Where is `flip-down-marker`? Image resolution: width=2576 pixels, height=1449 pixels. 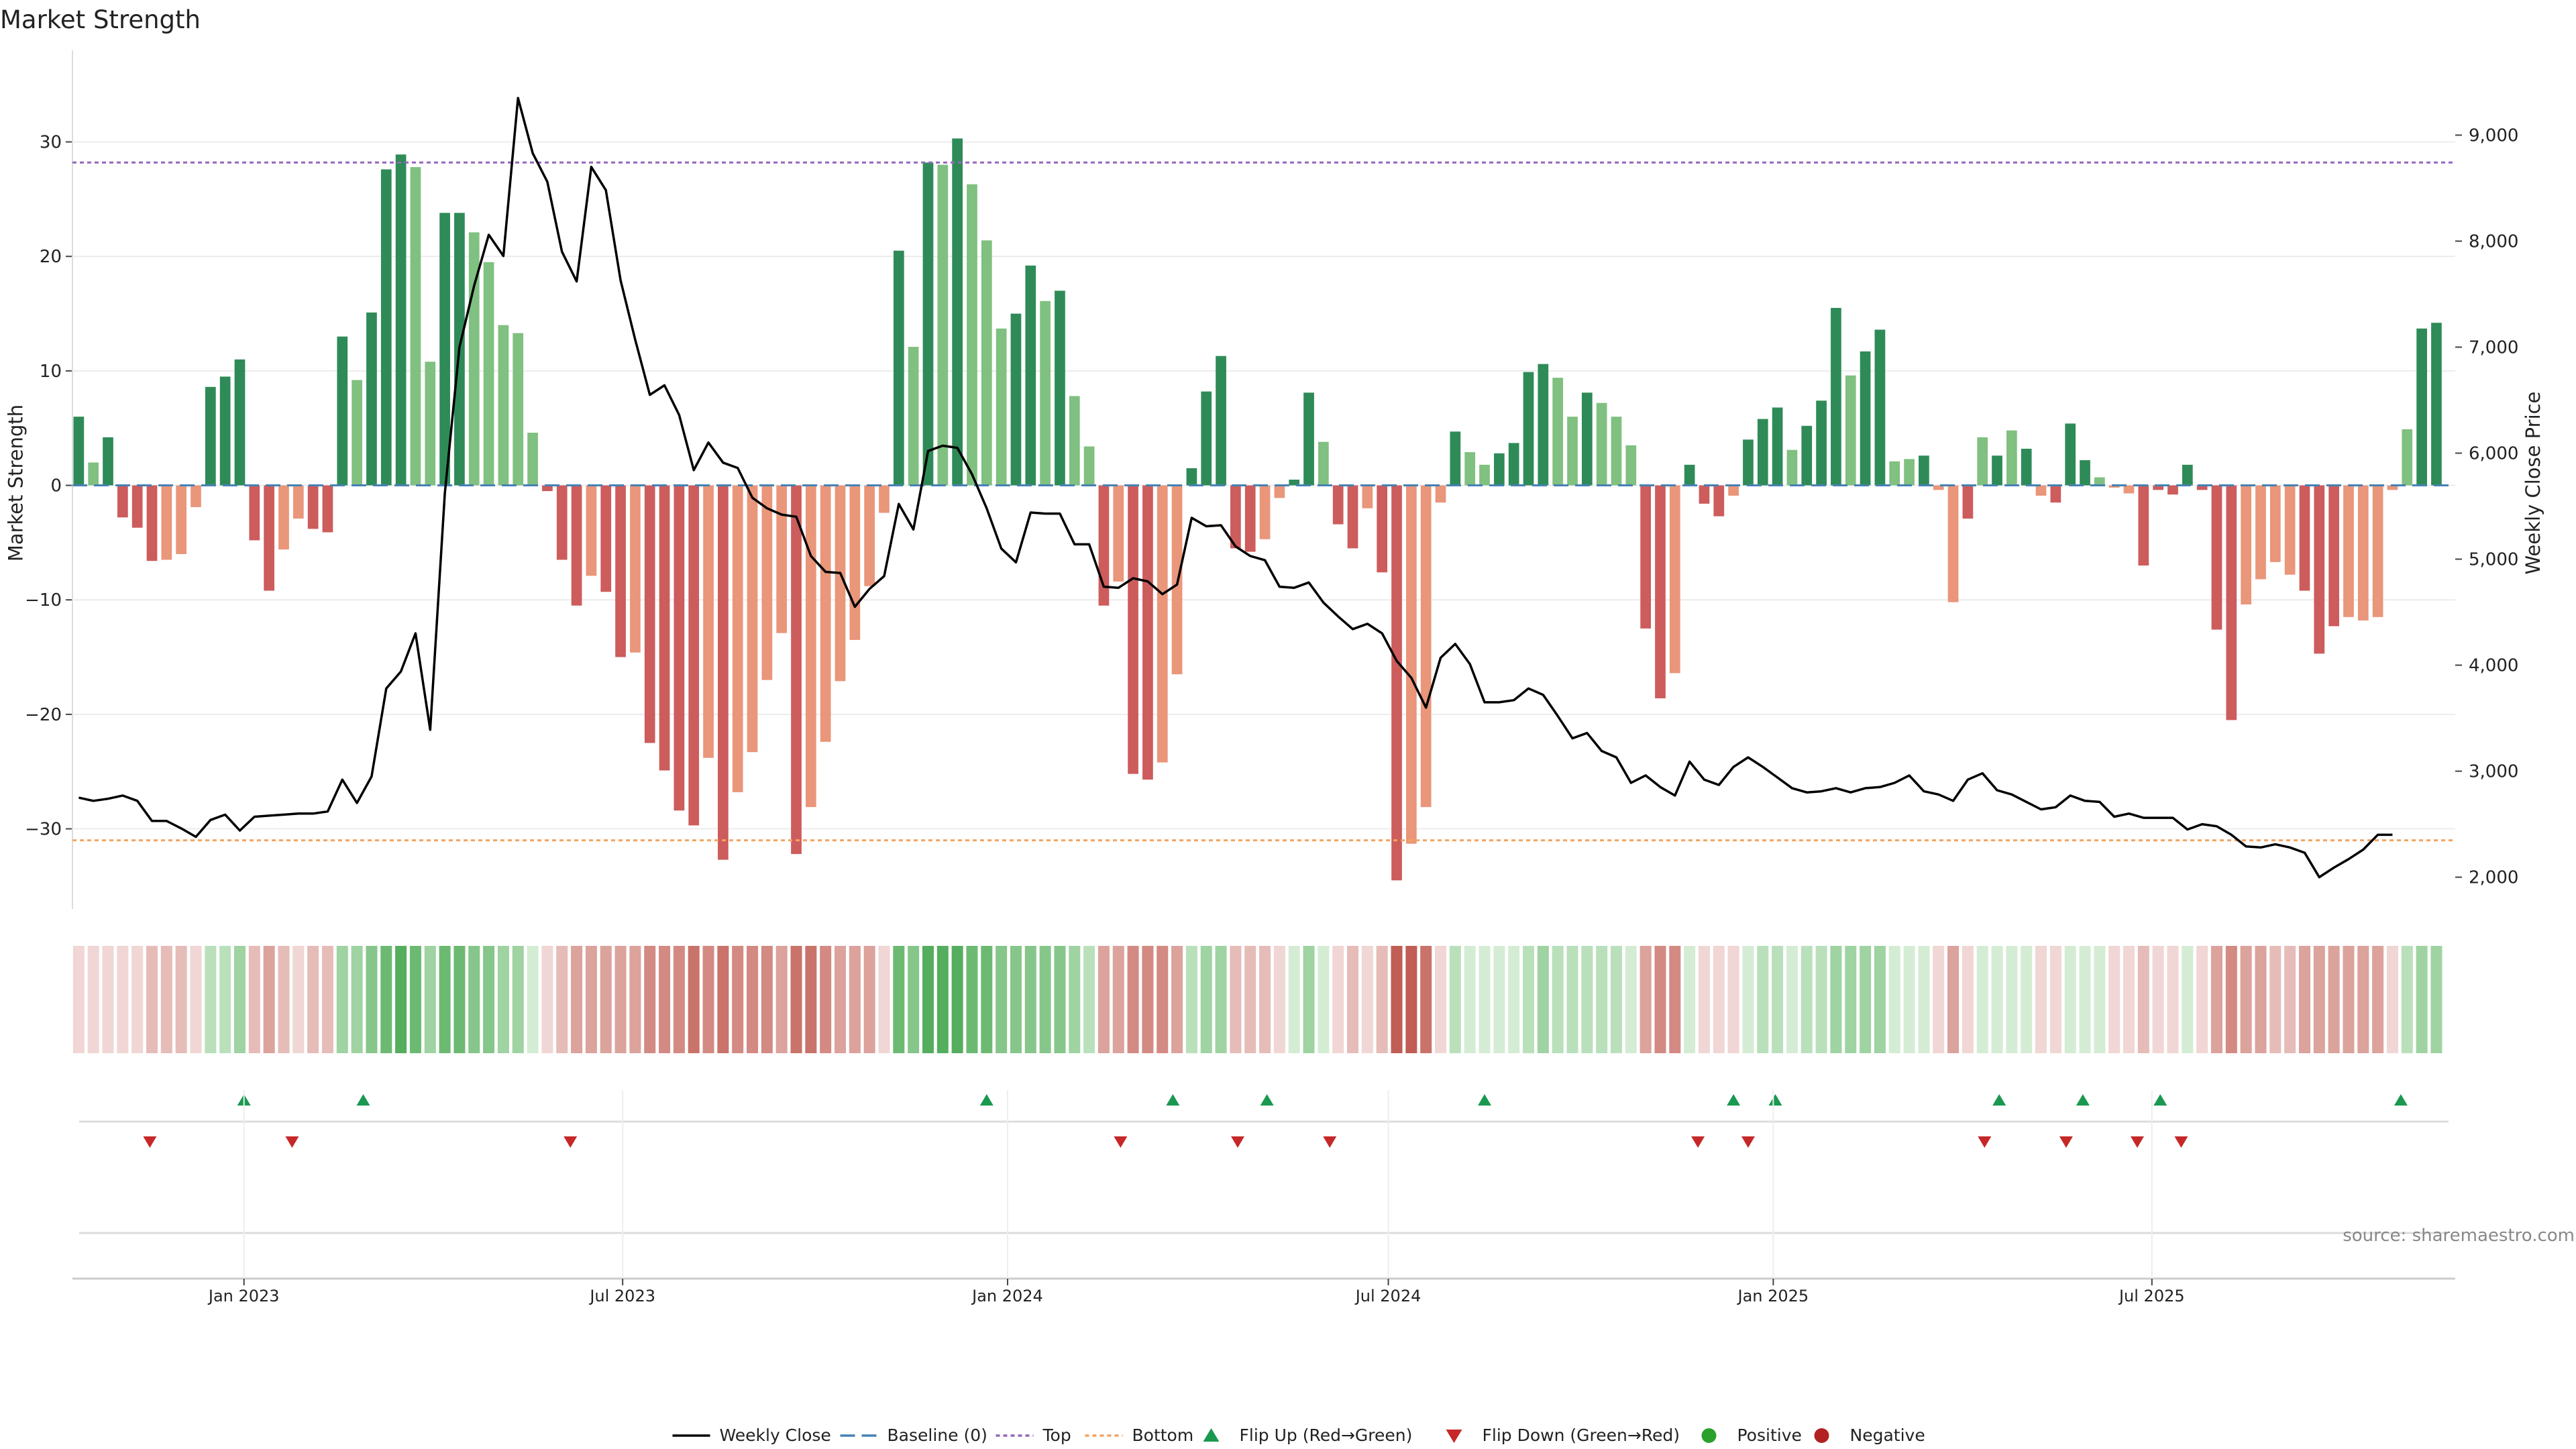
flip-down-marker is located at coordinates (1121, 1142).